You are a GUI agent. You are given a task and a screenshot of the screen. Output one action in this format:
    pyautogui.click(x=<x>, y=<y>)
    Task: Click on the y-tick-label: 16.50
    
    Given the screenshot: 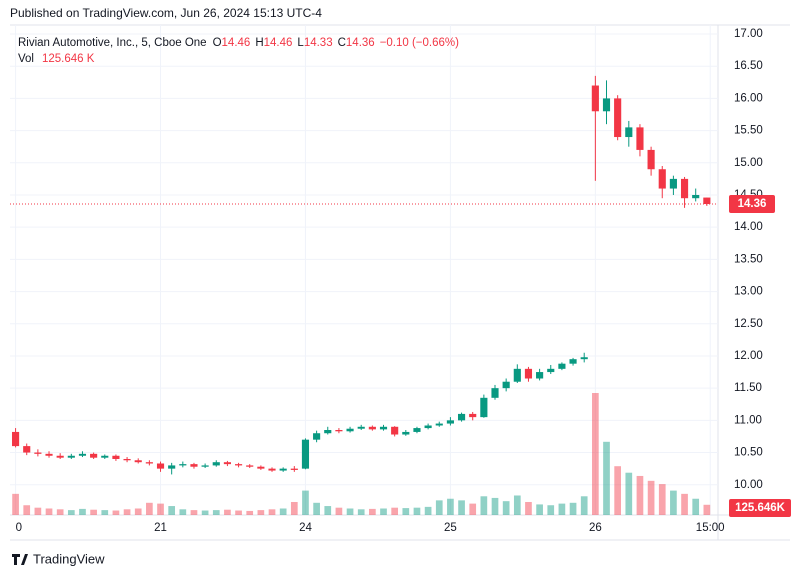 What is the action you would take?
    pyautogui.click(x=748, y=66)
    